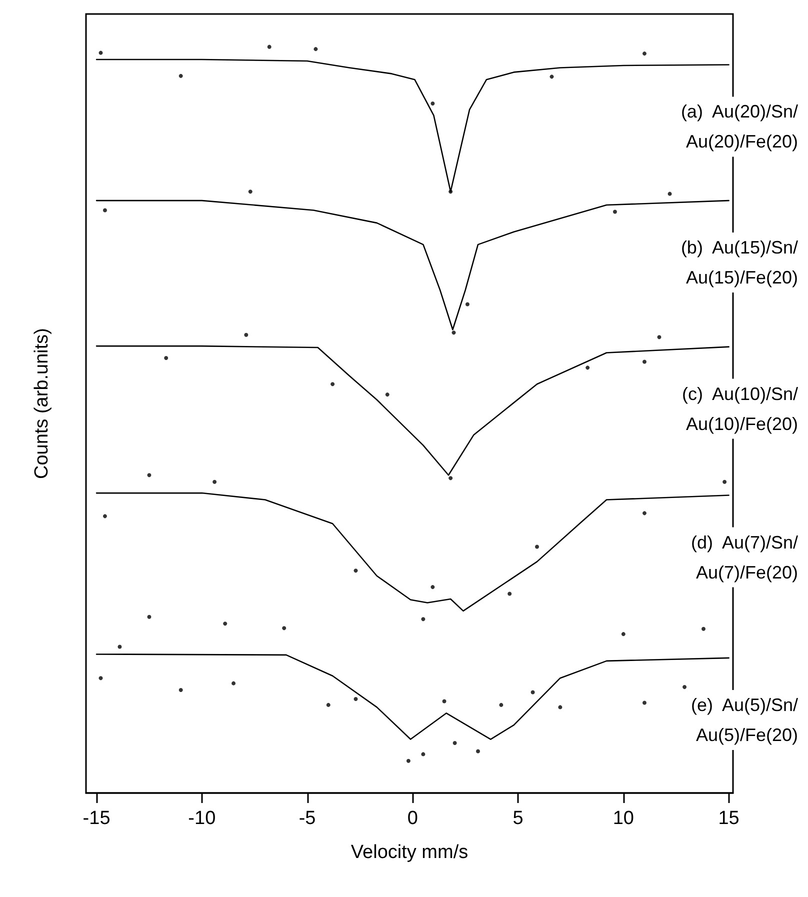  Describe the element at coordinates (412, 818) in the screenshot. I see `x-tick-label: 0` at that location.